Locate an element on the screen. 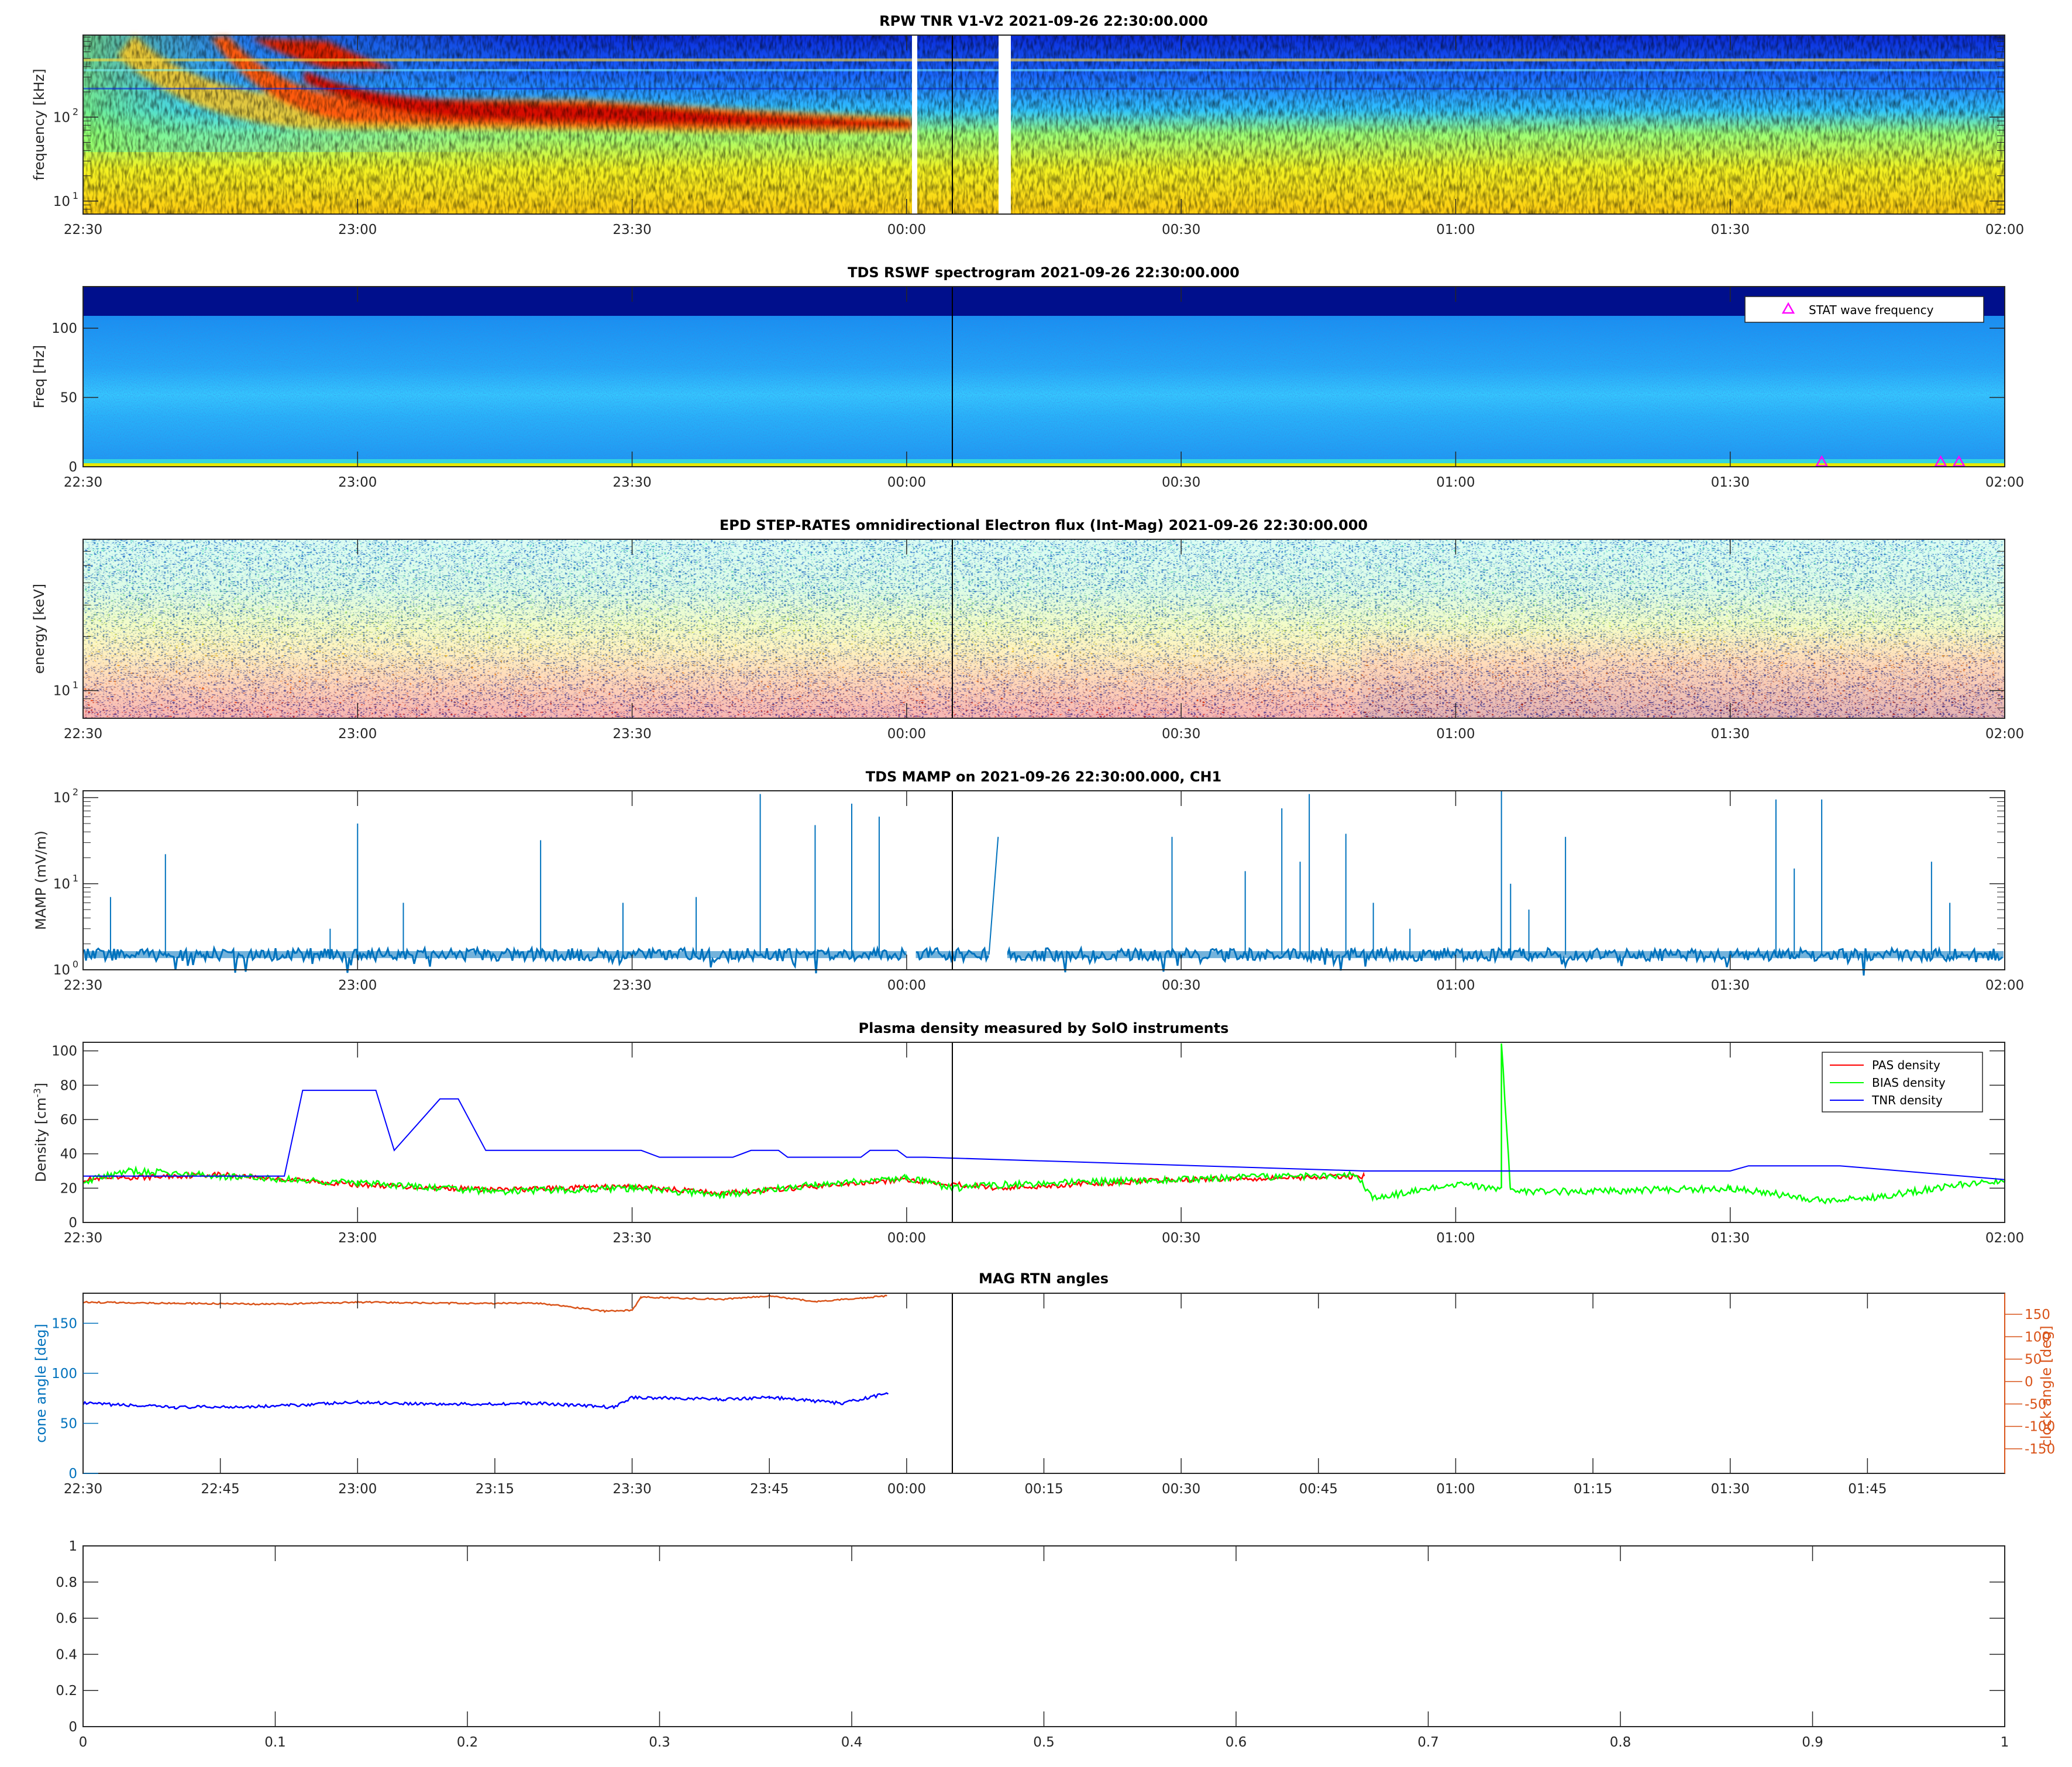 The height and width of the screenshot is (1767, 2072). rswf-xtick-label: 01:30 is located at coordinates (1730, 482).